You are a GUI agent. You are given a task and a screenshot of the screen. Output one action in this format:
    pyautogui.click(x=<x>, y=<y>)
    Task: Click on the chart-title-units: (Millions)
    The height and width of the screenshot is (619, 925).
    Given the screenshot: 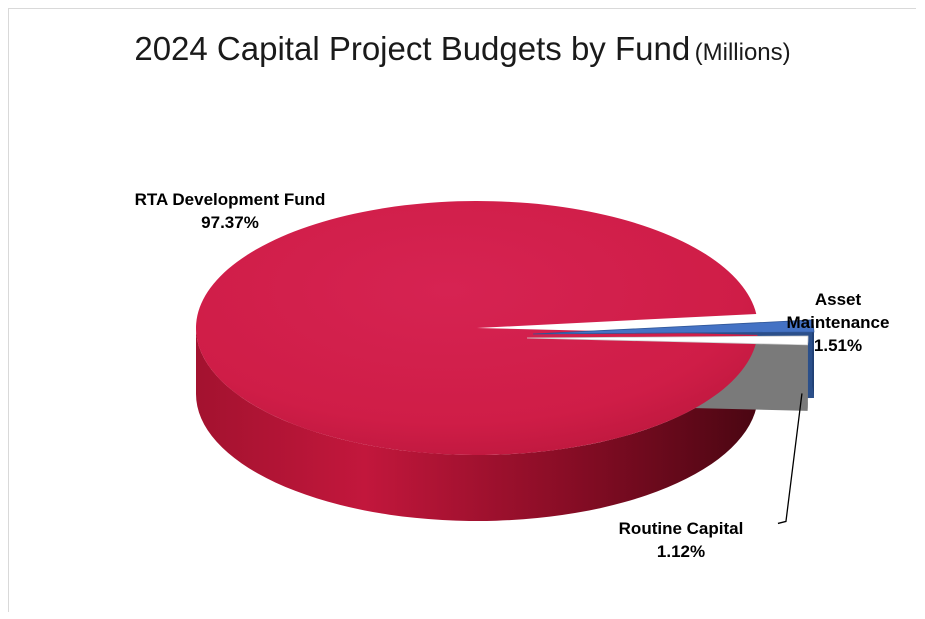 What is the action you would take?
    pyautogui.click(x=742, y=52)
    